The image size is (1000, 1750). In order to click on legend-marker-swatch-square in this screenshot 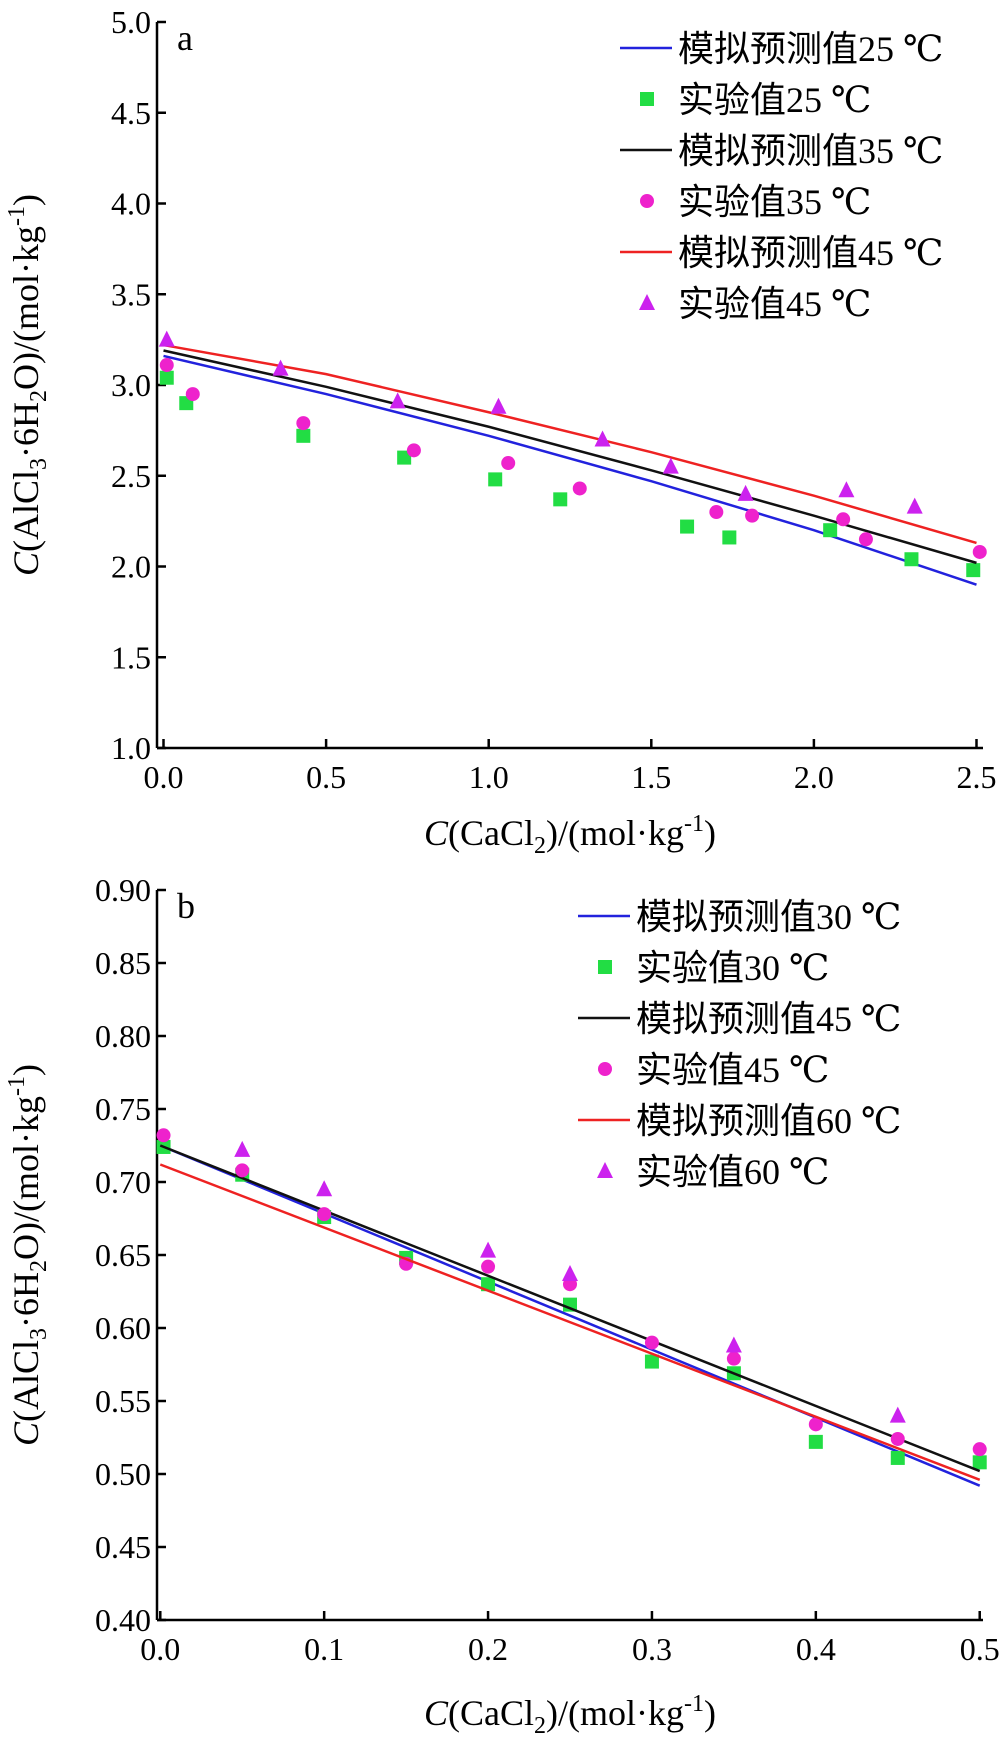, I will do `click(605, 967)`.